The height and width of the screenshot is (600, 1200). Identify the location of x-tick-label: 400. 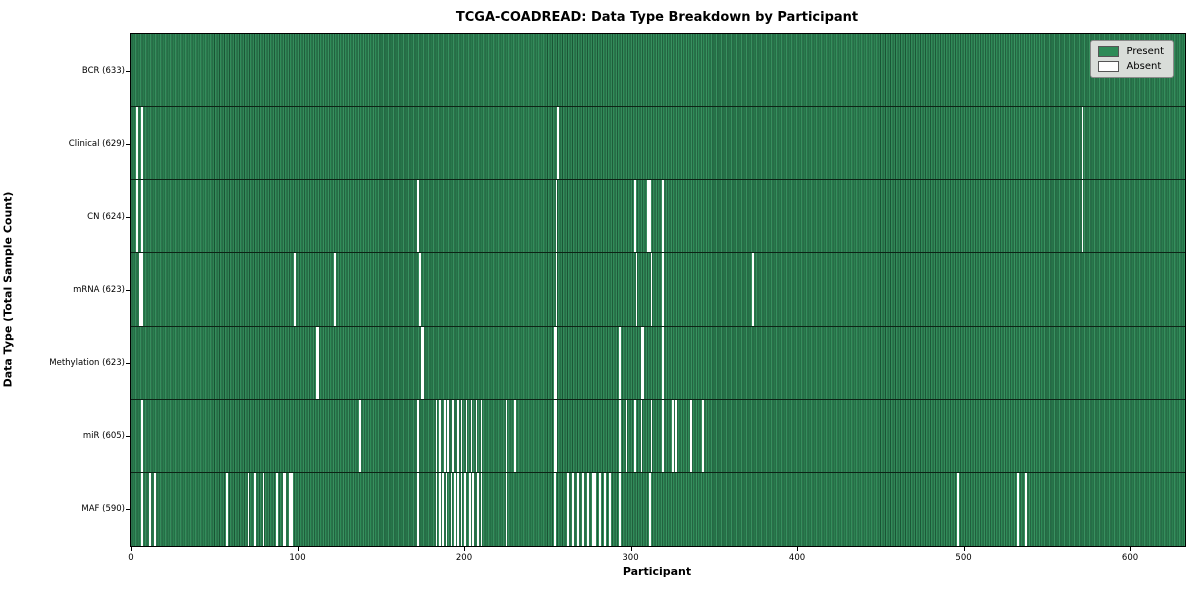
(797, 558).